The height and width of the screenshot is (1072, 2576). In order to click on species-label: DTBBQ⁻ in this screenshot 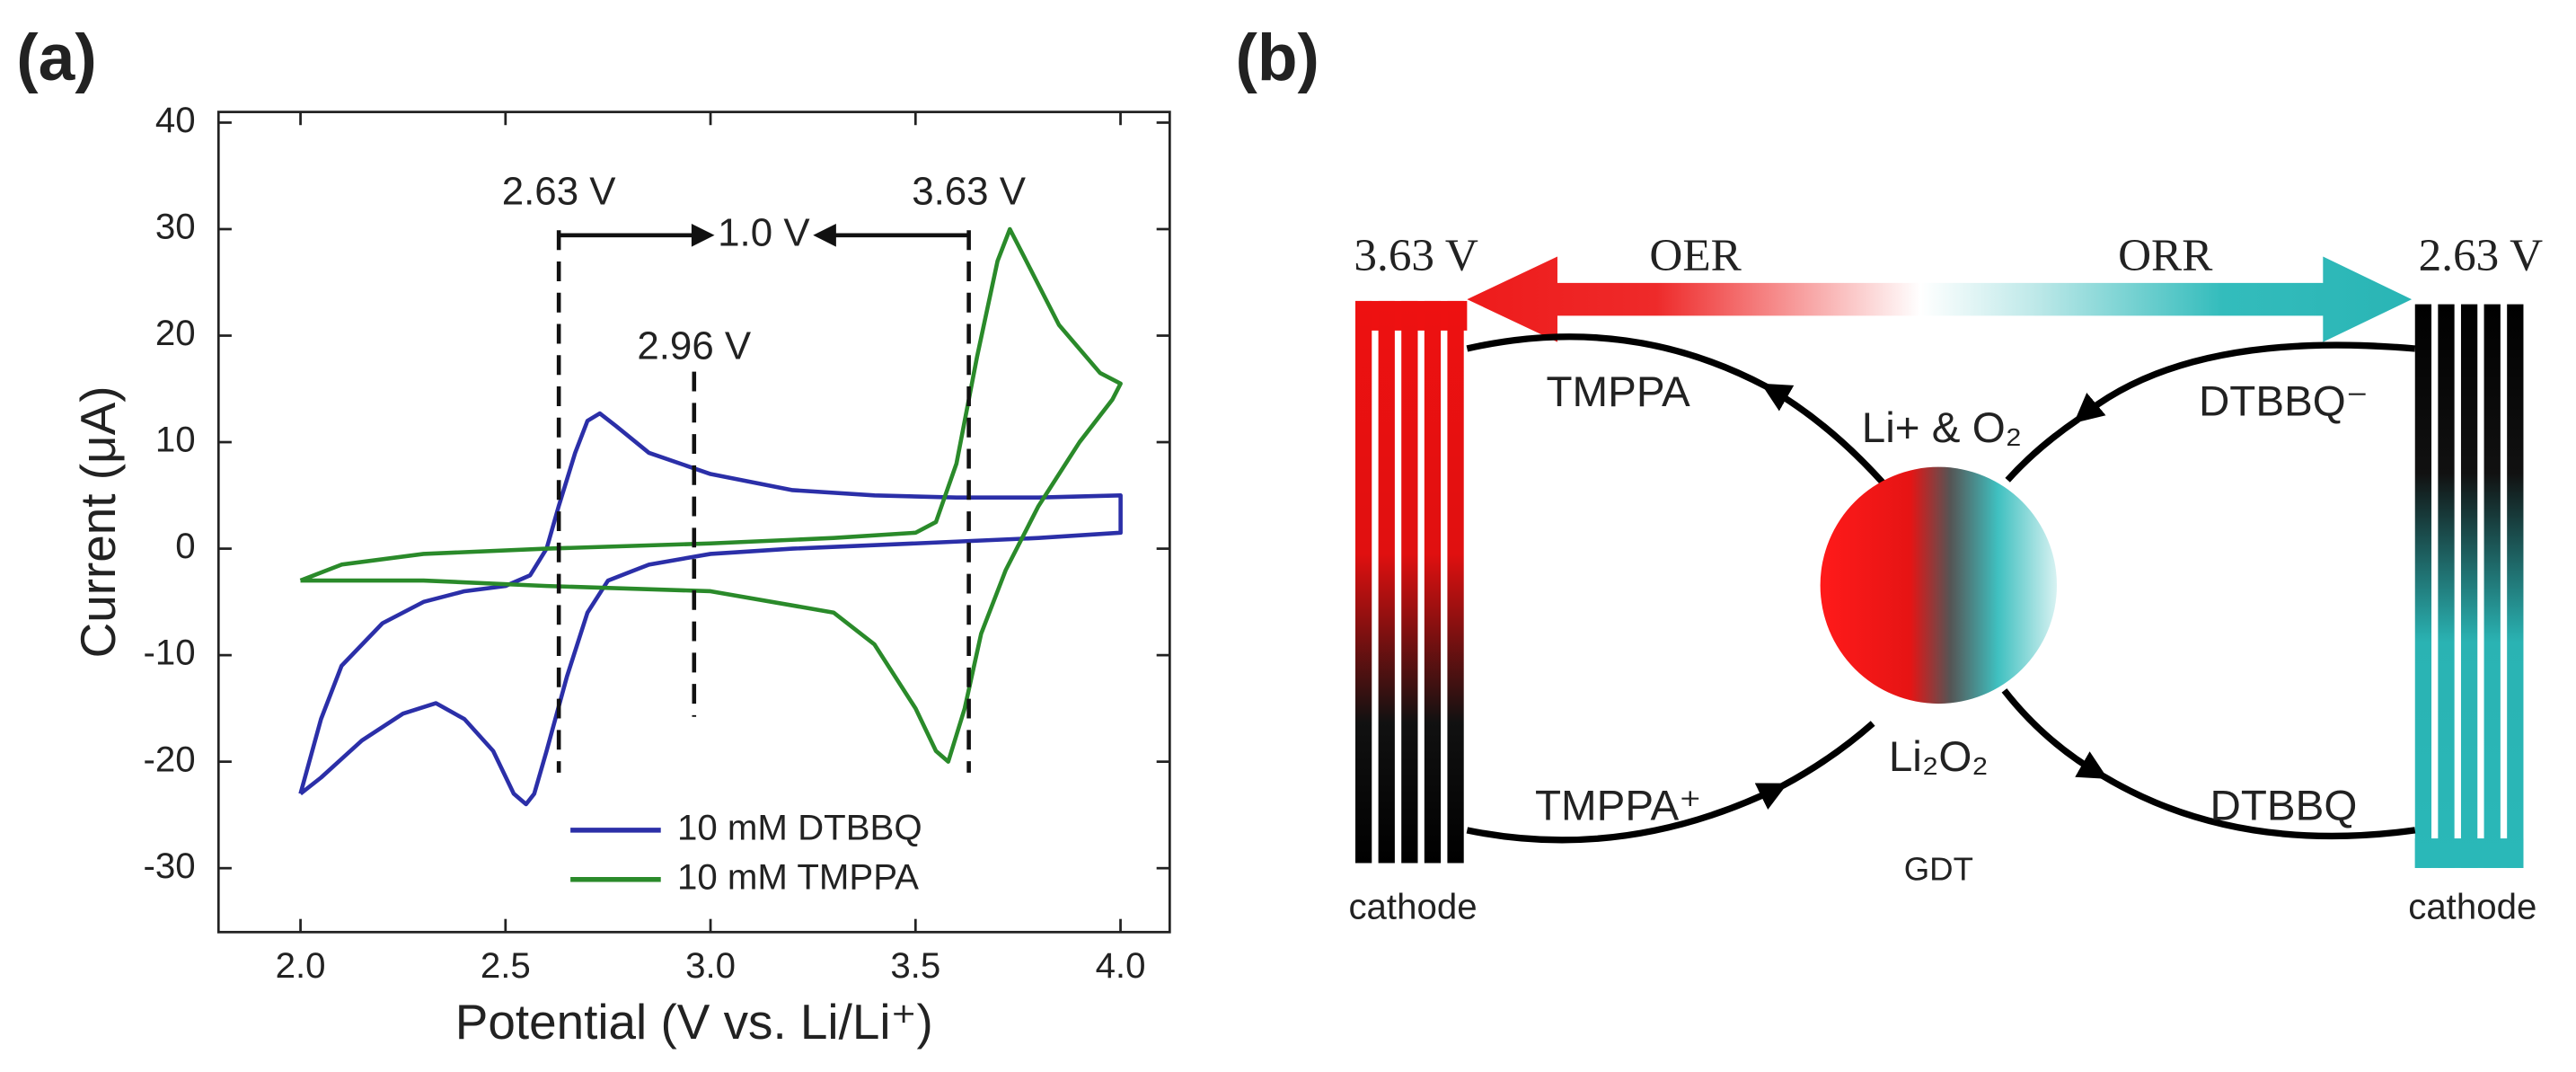, I will do `click(2284, 402)`.